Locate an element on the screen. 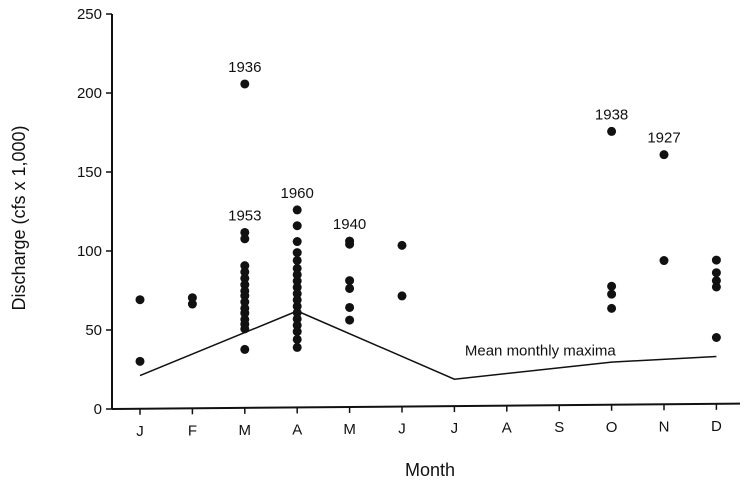  x-tick-label: N is located at coordinates (664, 426).